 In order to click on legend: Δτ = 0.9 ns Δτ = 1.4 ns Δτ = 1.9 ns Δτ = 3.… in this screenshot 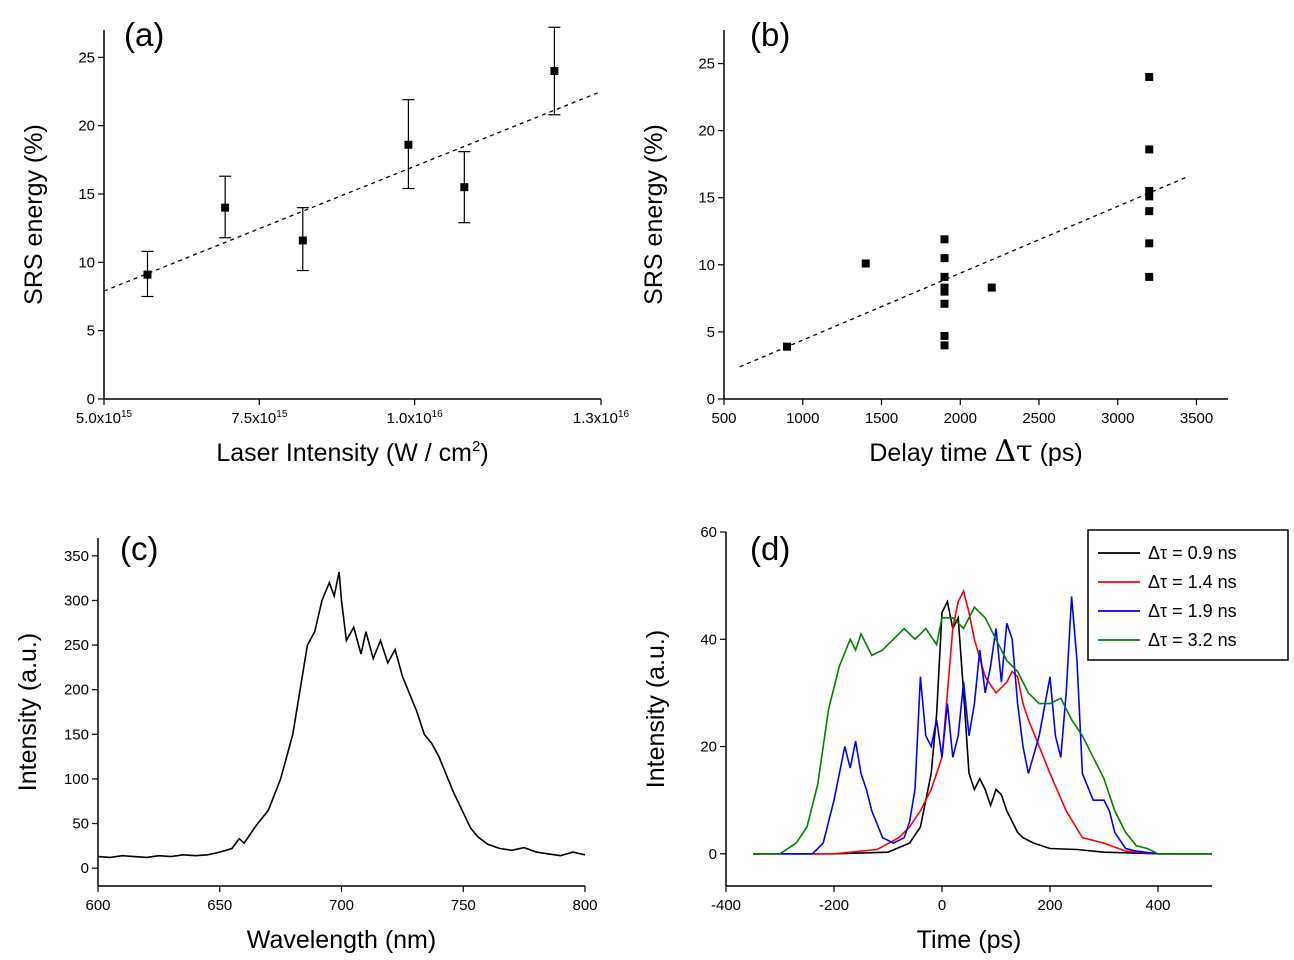, I will do `click(1188, 595)`.